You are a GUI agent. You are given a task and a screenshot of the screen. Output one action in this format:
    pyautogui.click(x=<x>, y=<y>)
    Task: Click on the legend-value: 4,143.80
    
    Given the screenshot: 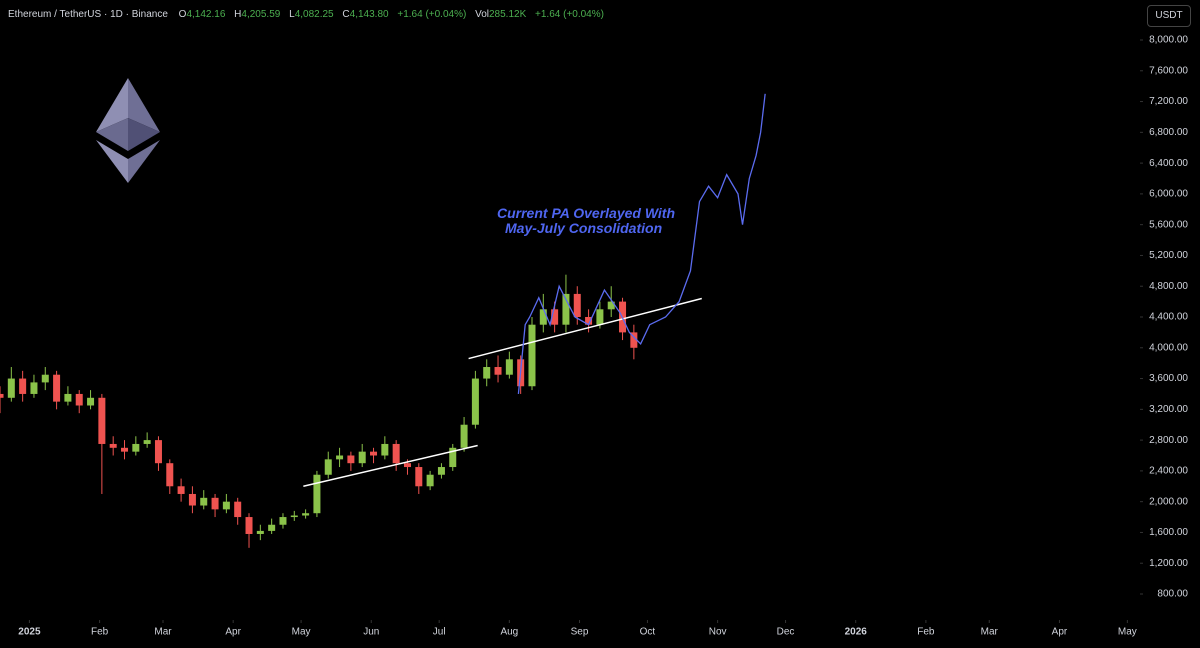 What is the action you would take?
    pyautogui.click(x=369, y=14)
    